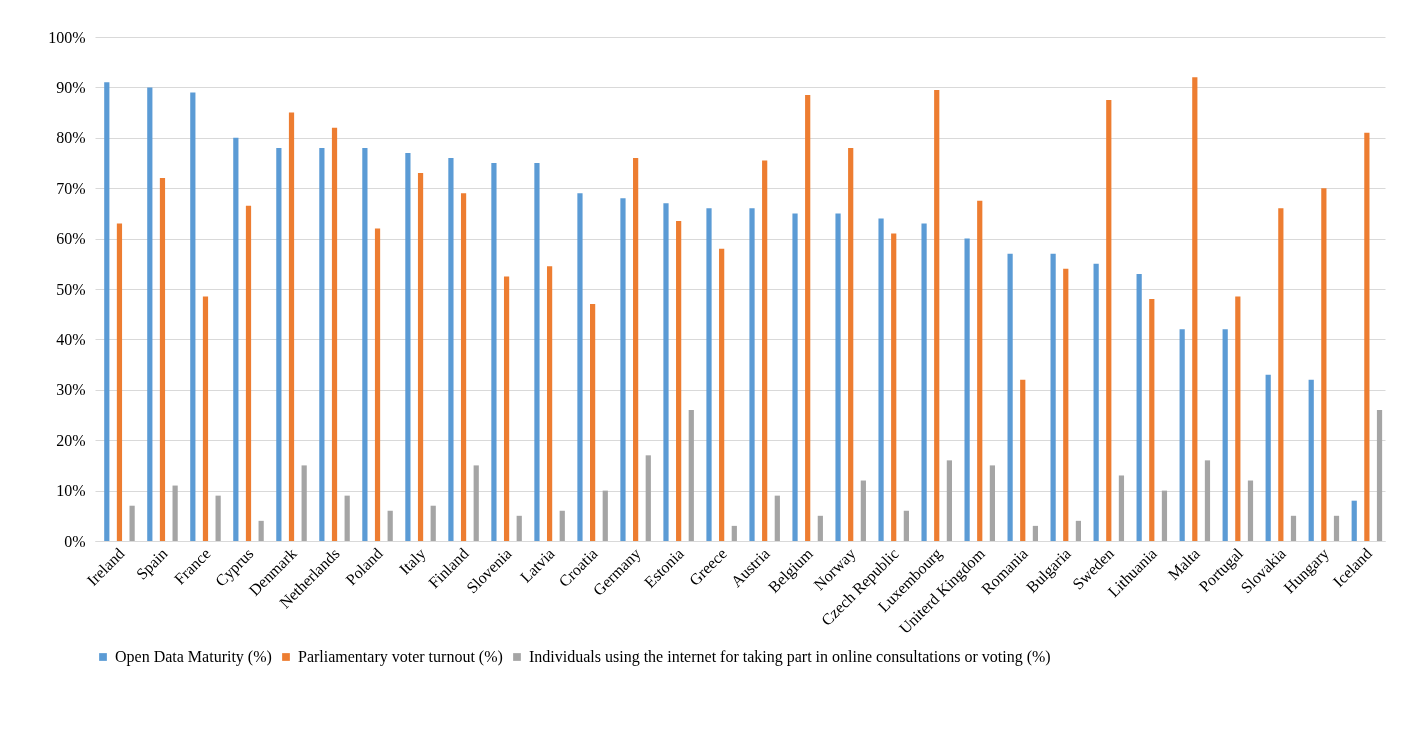 The image size is (1401, 744). I want to click on y-tick-label: 80%, so click(71, 138).